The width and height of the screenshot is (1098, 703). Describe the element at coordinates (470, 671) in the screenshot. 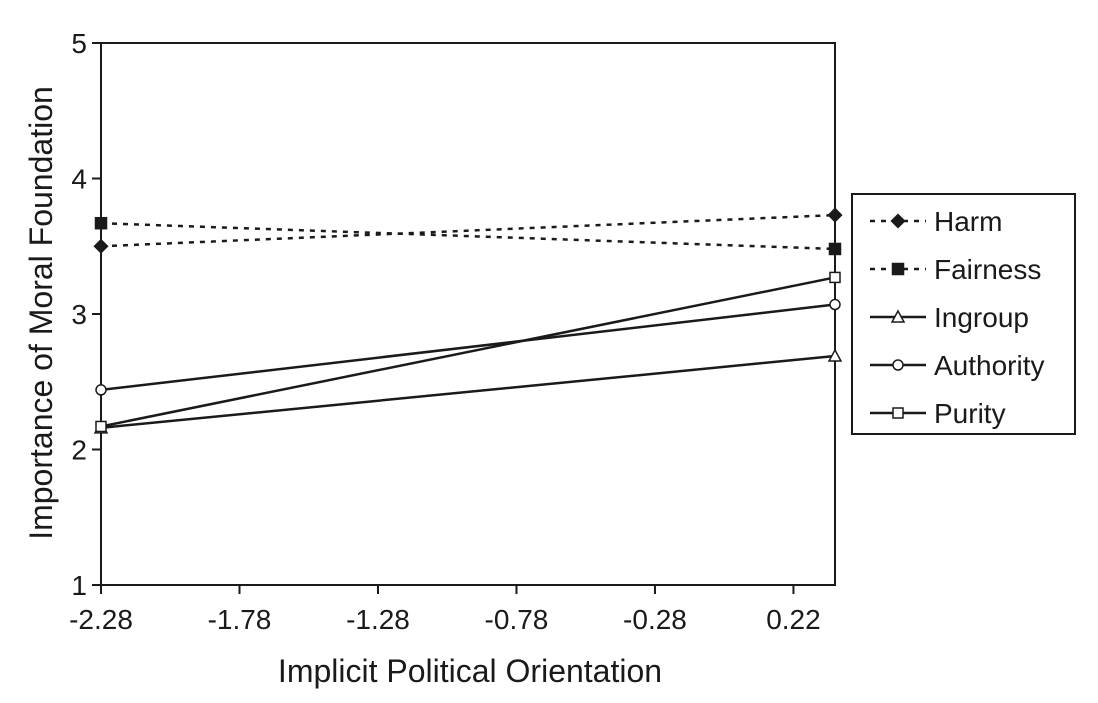

I see `x-axis-title: Implicit Political Orientation` at that location.